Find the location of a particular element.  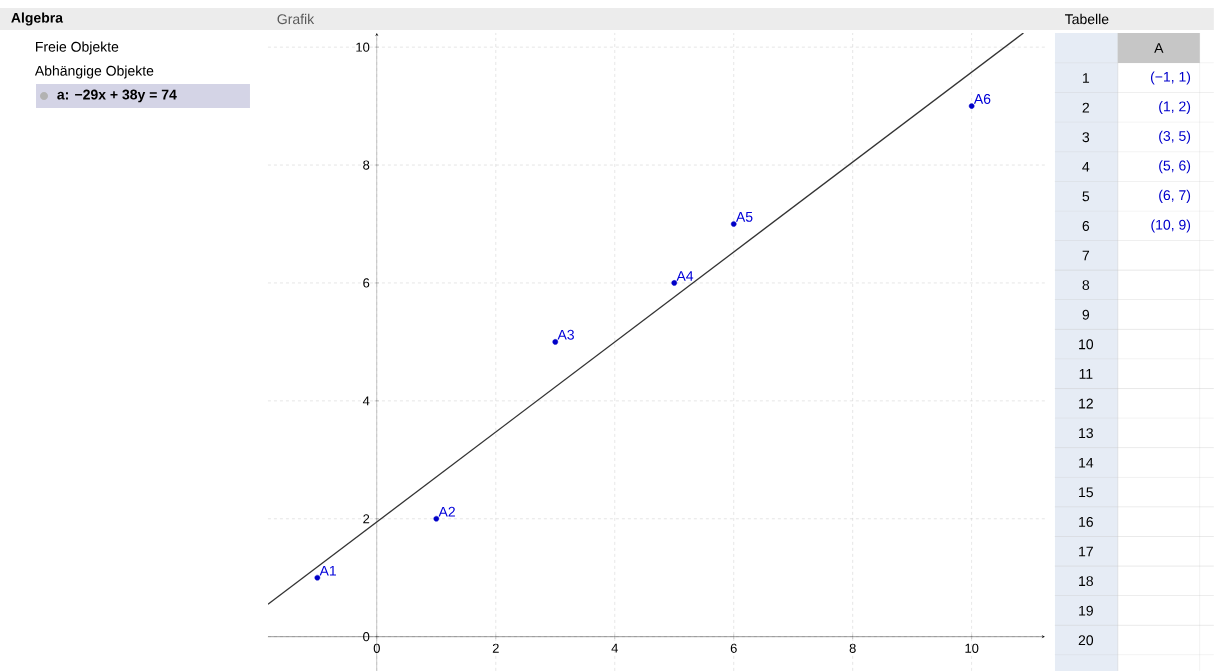

y-tick-label: 0 is located at coordinates (366, 637).